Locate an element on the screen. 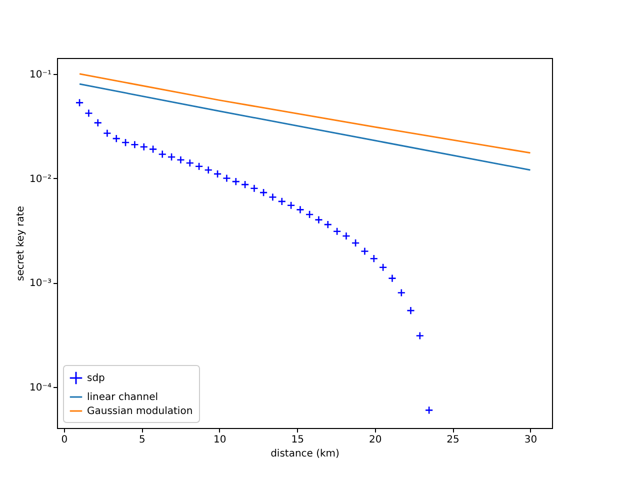  legend-label: linear channel is located at coordinates (122, 397).